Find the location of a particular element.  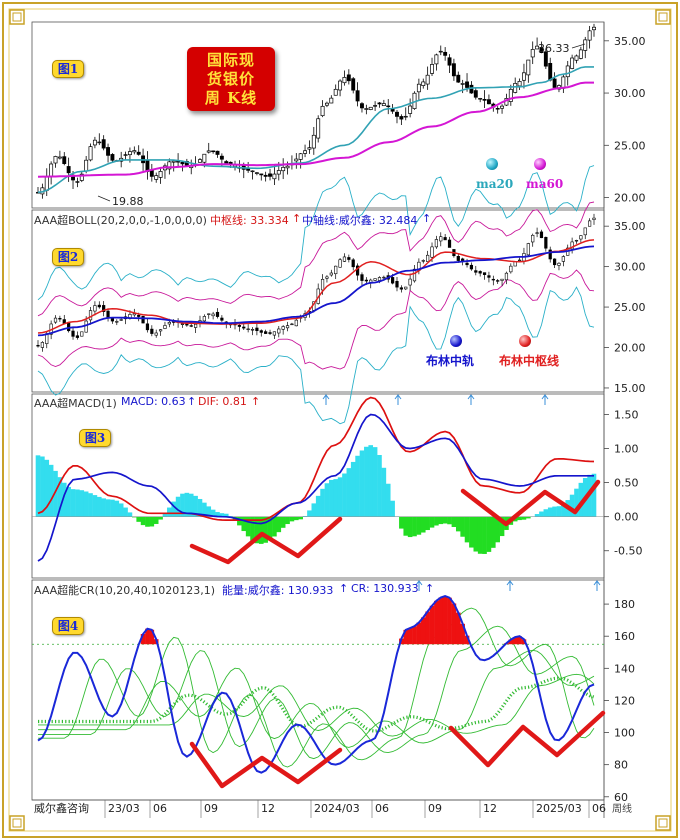

y-tick-label: 1.00 is located at coordinates (626, 449).